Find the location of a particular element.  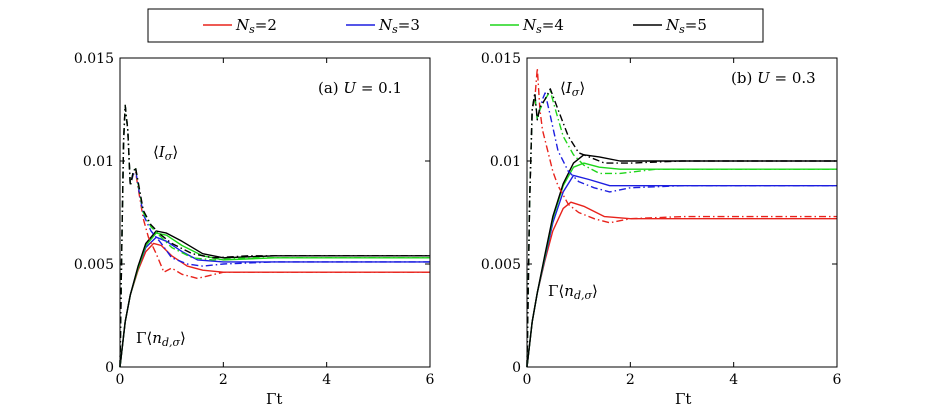

legend-entry-ns4: Ns=4 is located at coordinates (527, 26).